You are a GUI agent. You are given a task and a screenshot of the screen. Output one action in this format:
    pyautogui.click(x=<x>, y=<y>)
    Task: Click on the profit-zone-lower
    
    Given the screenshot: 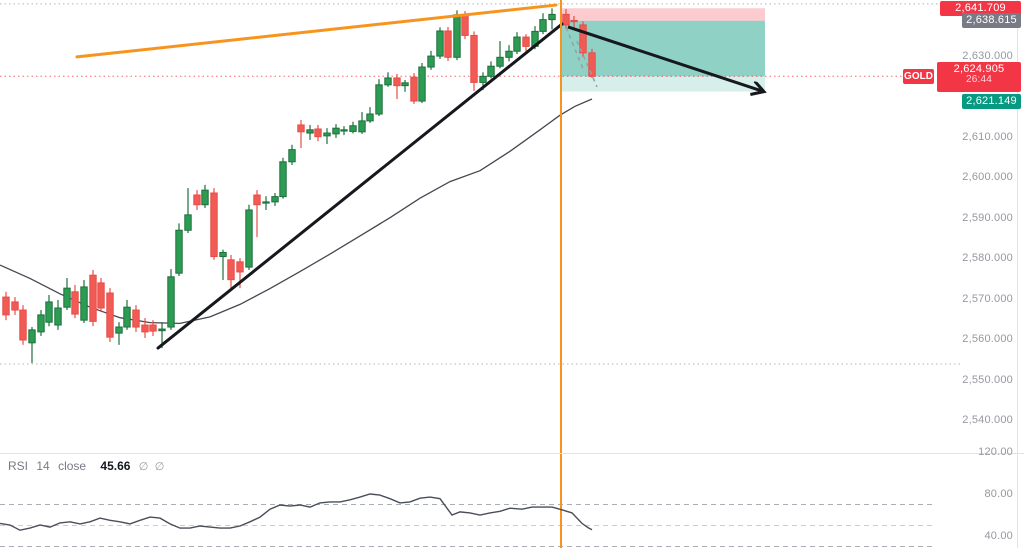 What is the action you would take?
    pyautogui.click(x=663, y=84)
    